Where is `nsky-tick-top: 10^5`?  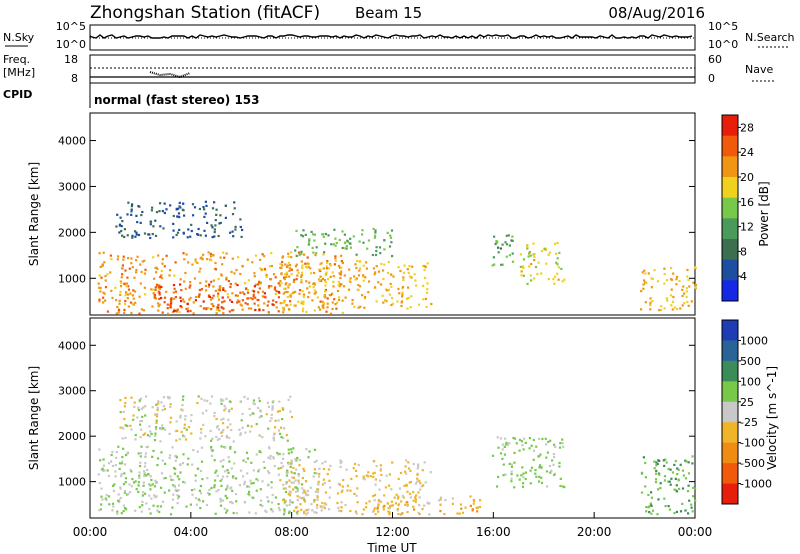 nsky-tick-top: 10^5 is located at coordinates (71, 26).